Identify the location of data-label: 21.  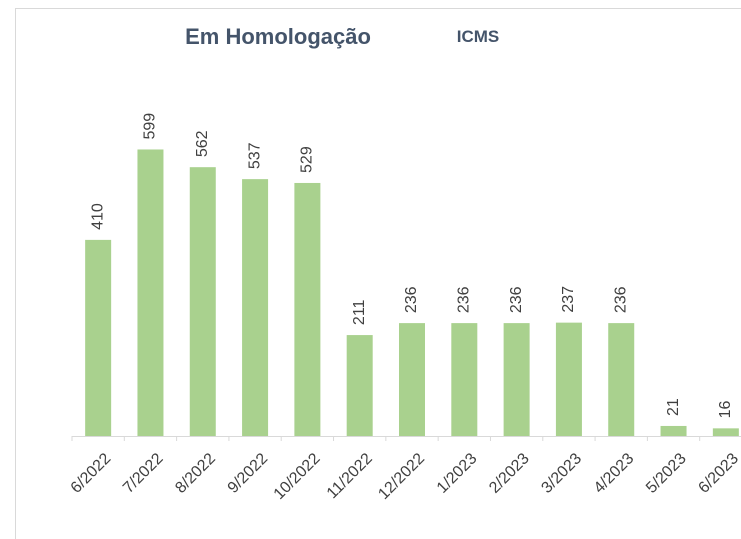
(673, 407).